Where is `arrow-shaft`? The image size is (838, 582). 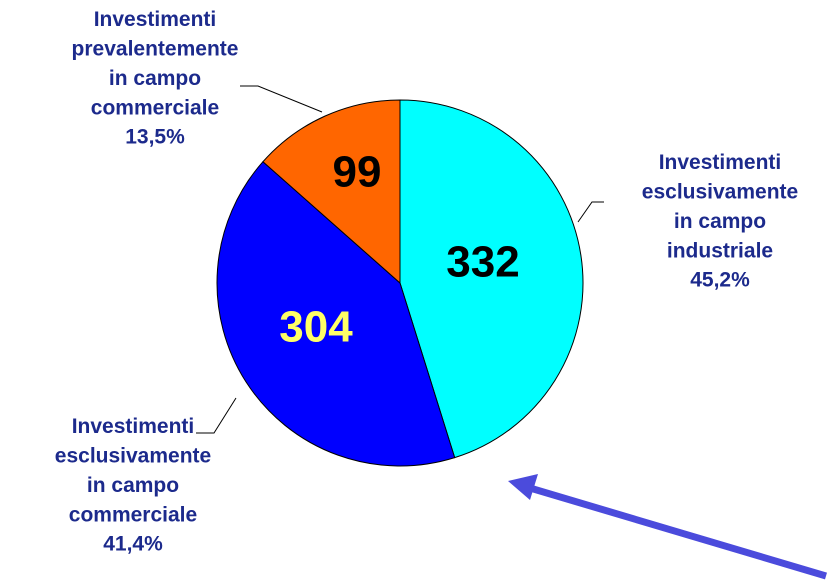
arrow-shaft is located at coordinates (678, 532).